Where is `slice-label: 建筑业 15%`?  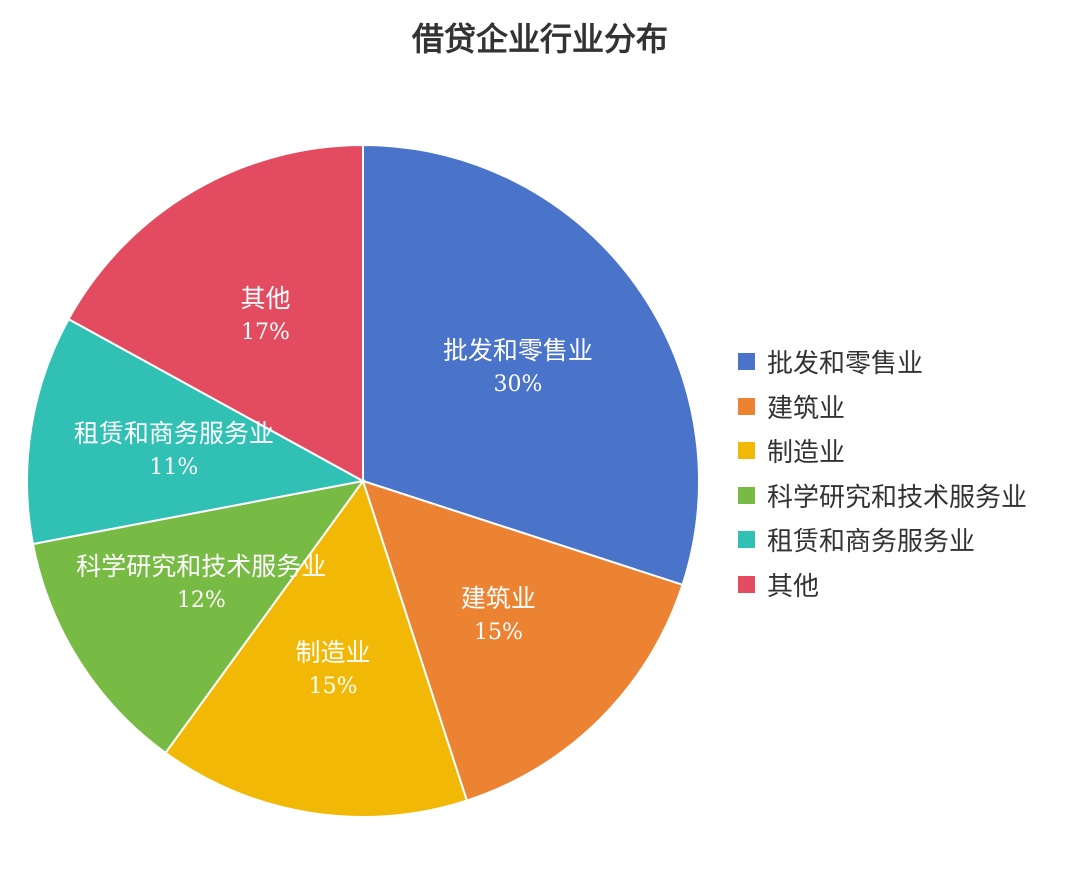
slice-label: 建筑业 15% is located at coordinates (498, 616).